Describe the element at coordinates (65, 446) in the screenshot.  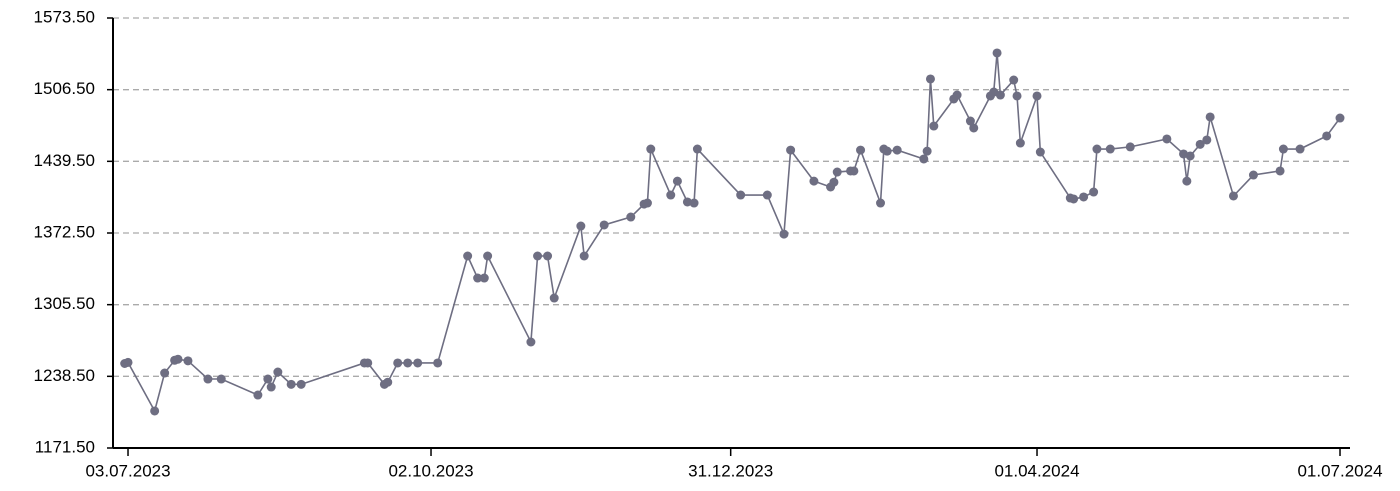
I see `y-tick-label: 1171.50` at that location.